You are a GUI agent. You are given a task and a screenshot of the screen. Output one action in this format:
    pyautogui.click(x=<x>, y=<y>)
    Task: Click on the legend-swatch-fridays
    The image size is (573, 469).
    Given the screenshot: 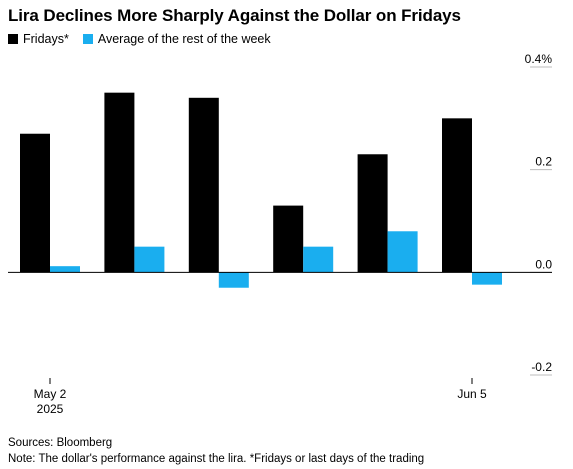 What is the action you would take?
    pyautogui.click(x=13, y=39)
    